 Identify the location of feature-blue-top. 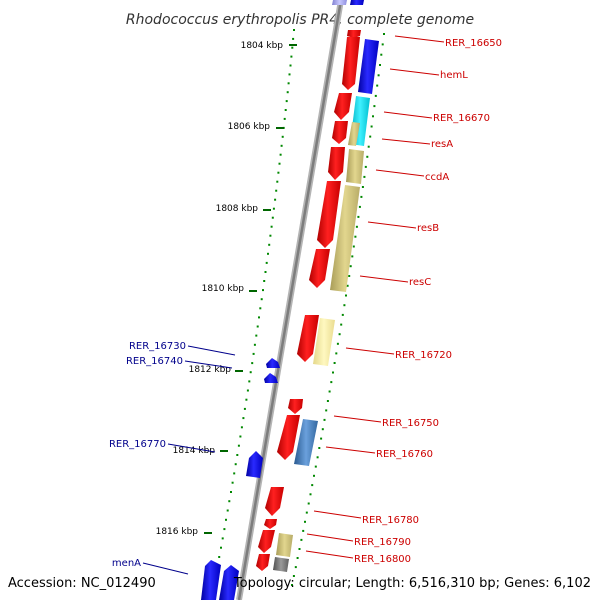
(368, 66).